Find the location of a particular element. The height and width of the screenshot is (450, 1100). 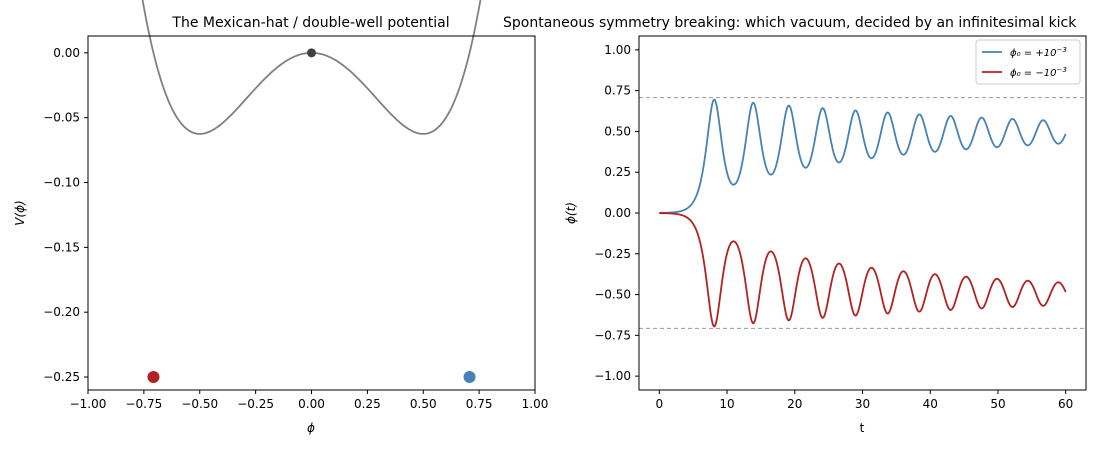

evolution-x-tick-label: 30 is located at coordinates (862, 404).